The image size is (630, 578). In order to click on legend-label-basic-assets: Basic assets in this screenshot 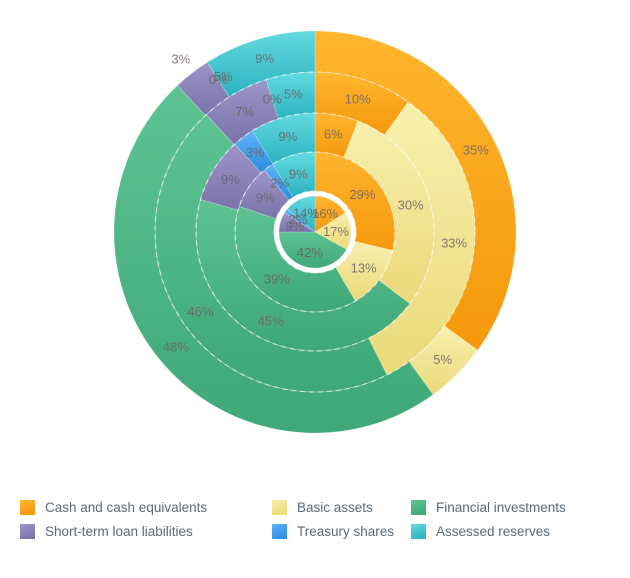, I will do `click(335, 507)`.